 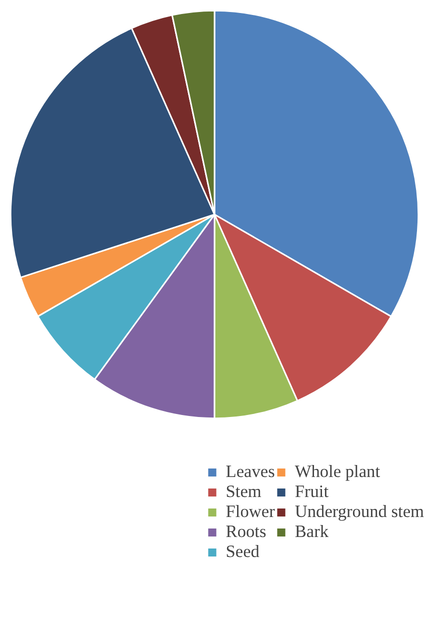 What do you see at coordinates (246, 532) in the screenshot?
I see `legend-label: Roots` at bounding box center [246, 532].